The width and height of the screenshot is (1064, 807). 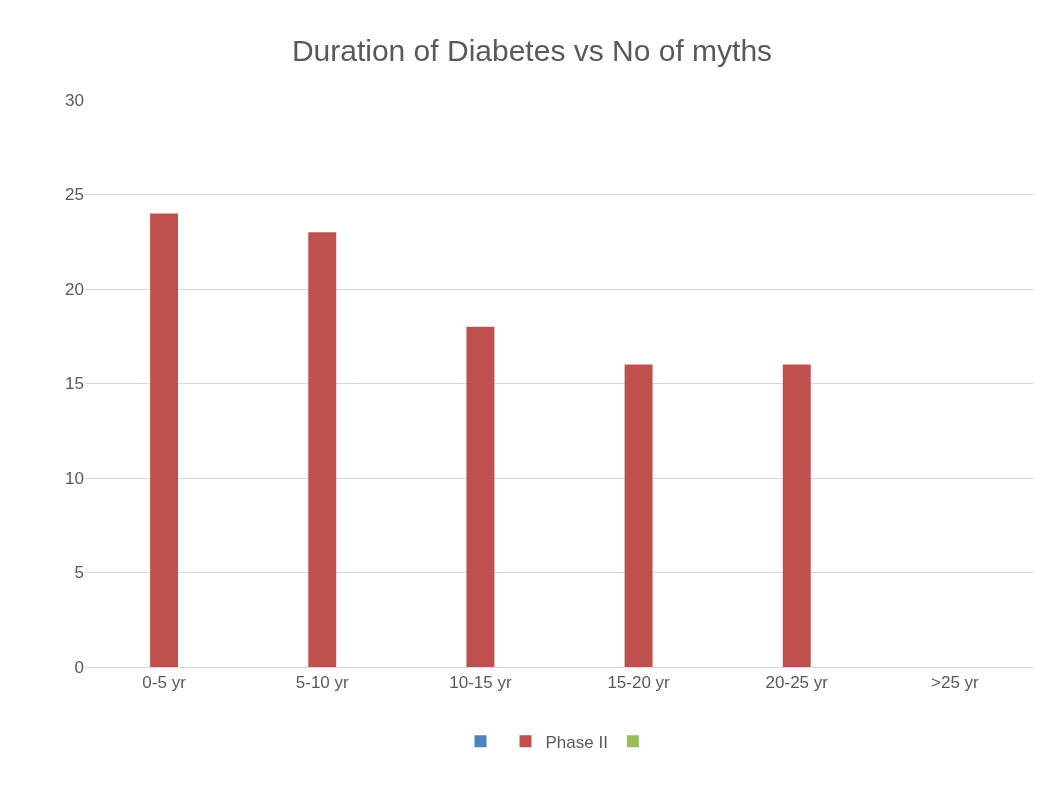 I want to click on y-tick-label: 20, so click(x=74, y=289).